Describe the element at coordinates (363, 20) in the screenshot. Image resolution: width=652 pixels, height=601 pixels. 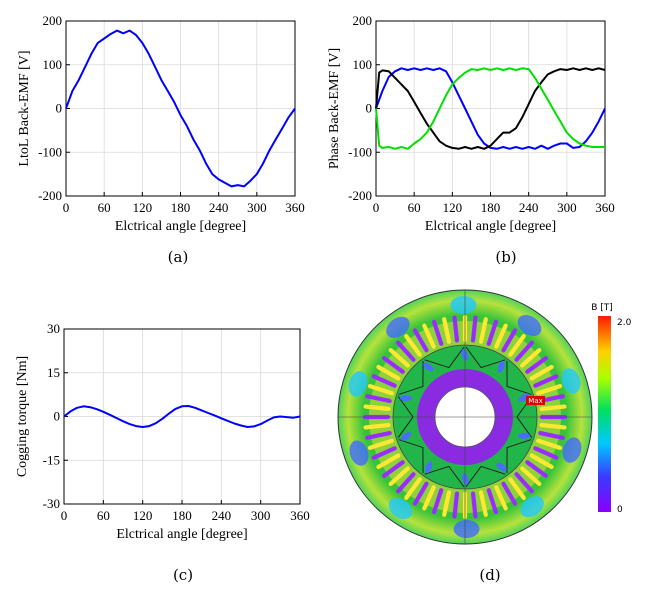
I see `y-tick-label: 200` at that location.